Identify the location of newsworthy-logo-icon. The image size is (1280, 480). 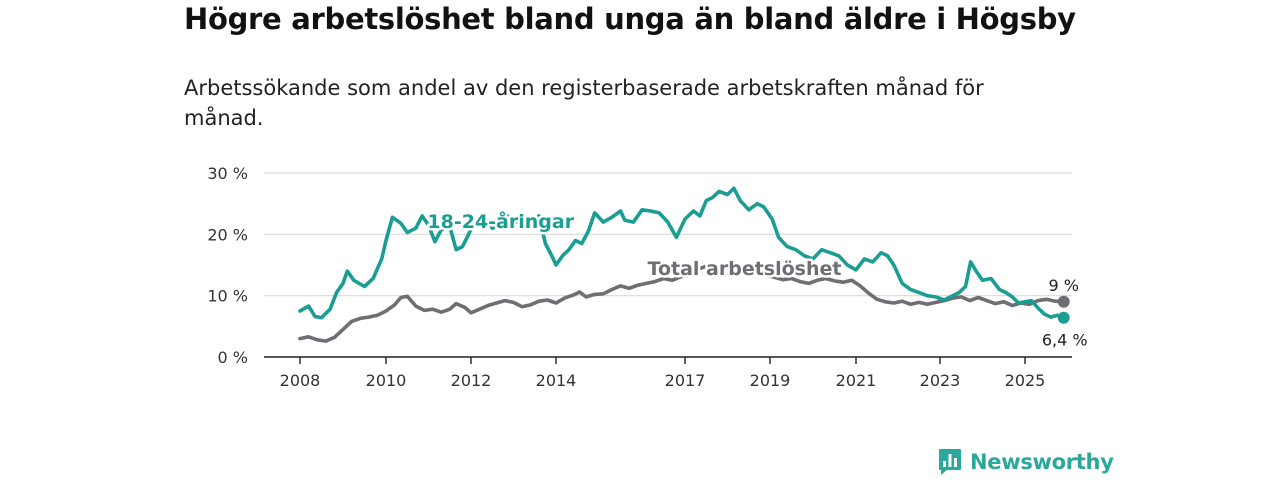
(950, 462).